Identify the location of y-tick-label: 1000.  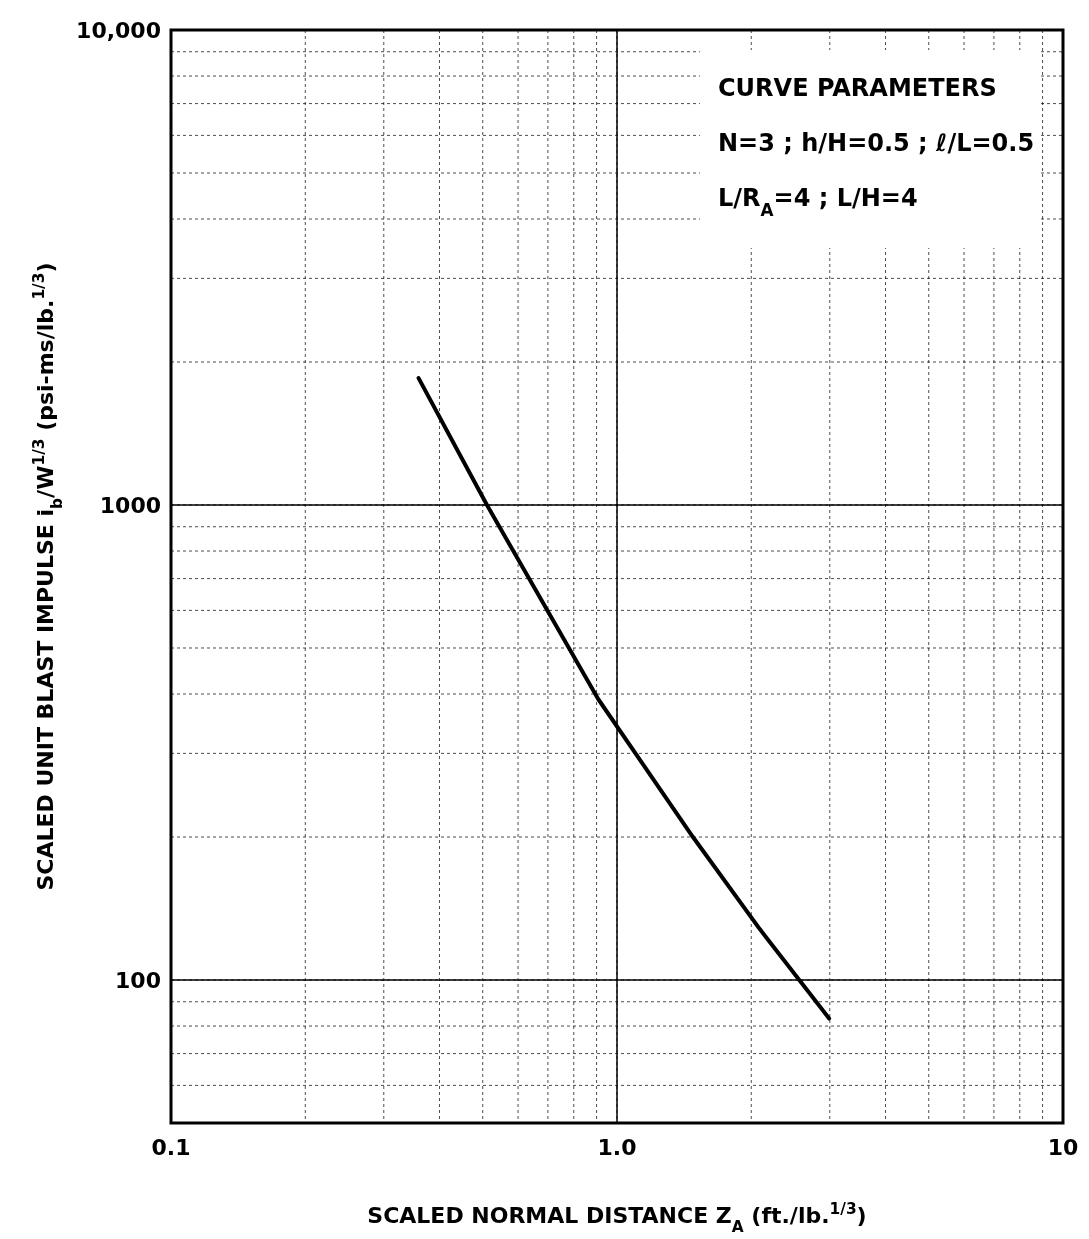
(130, 505).